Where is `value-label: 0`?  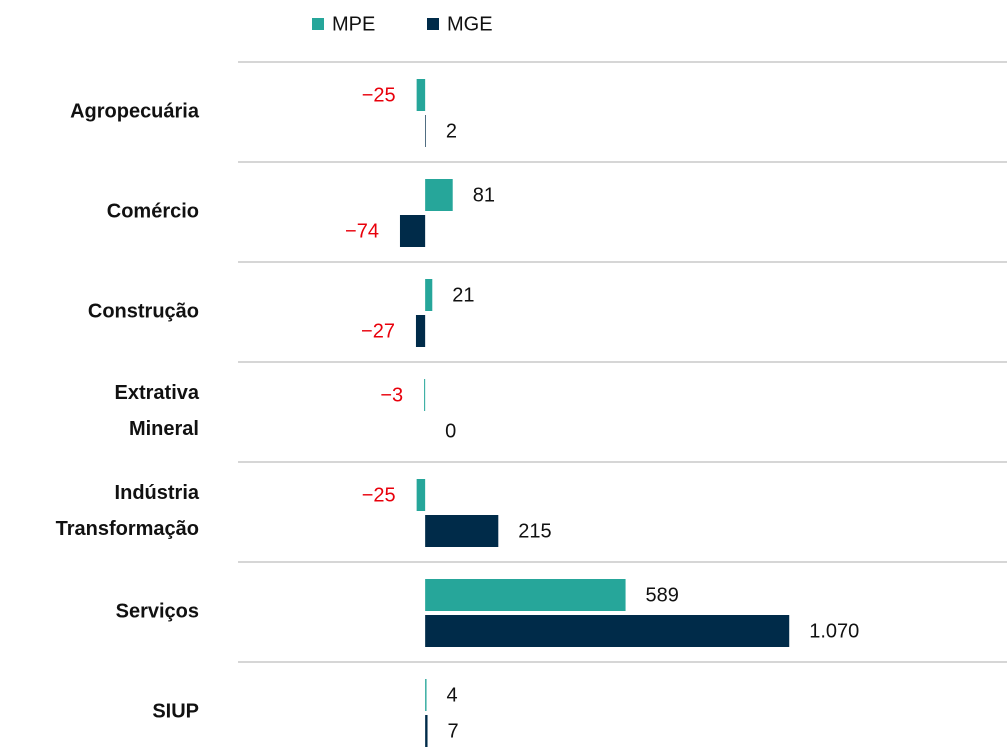
value-label: 0 is located at coordinates (450, 431).